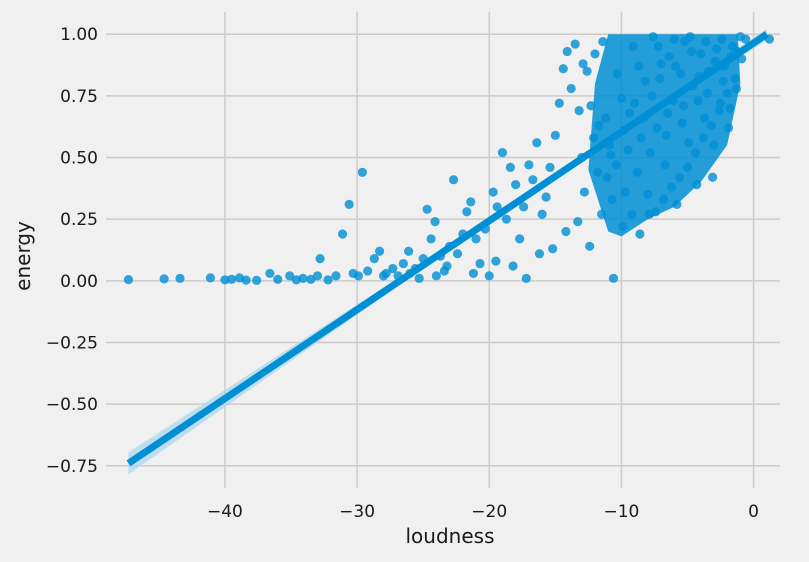  What do you see at coordinates (72, 467) in the screenshot?
I see `y-tick-label: −0.75` at bounding box center [72, 467].